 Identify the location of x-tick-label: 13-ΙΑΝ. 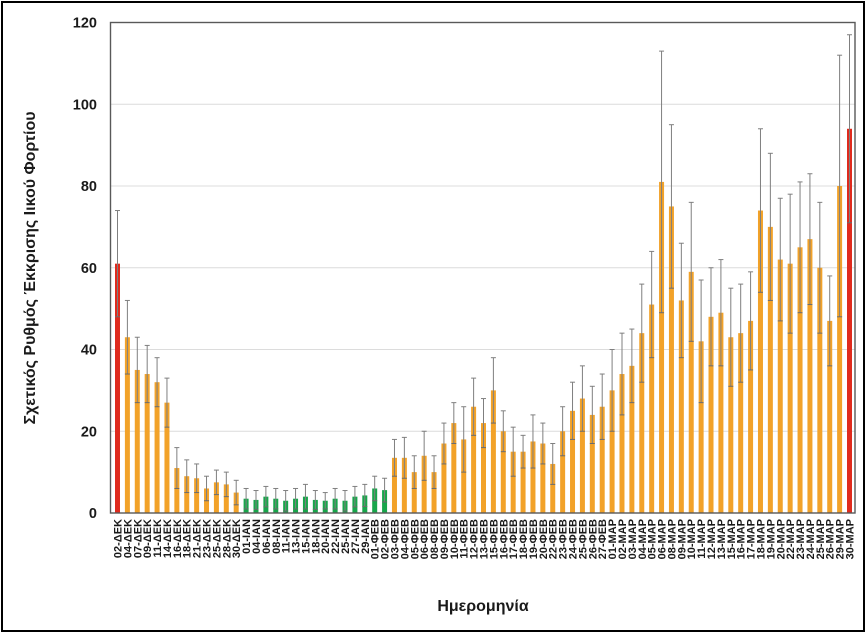
(297, 536).